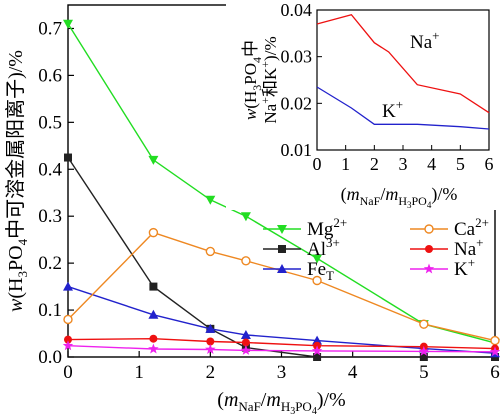  Describe the element at coordinates (374, 164) in the screenshot. I see `inset-x-tick-label: 2` at that location.